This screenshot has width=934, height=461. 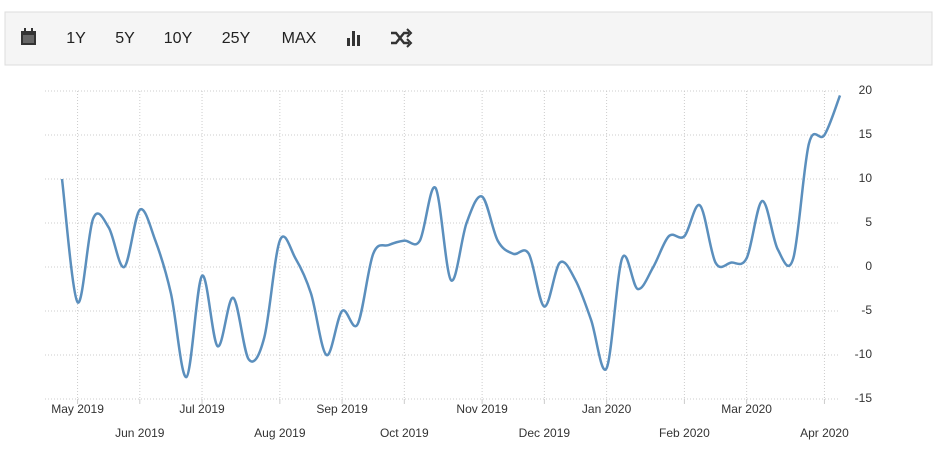 I want to click on x-tick-label: Apr 2020, so click(x=824, y=433).